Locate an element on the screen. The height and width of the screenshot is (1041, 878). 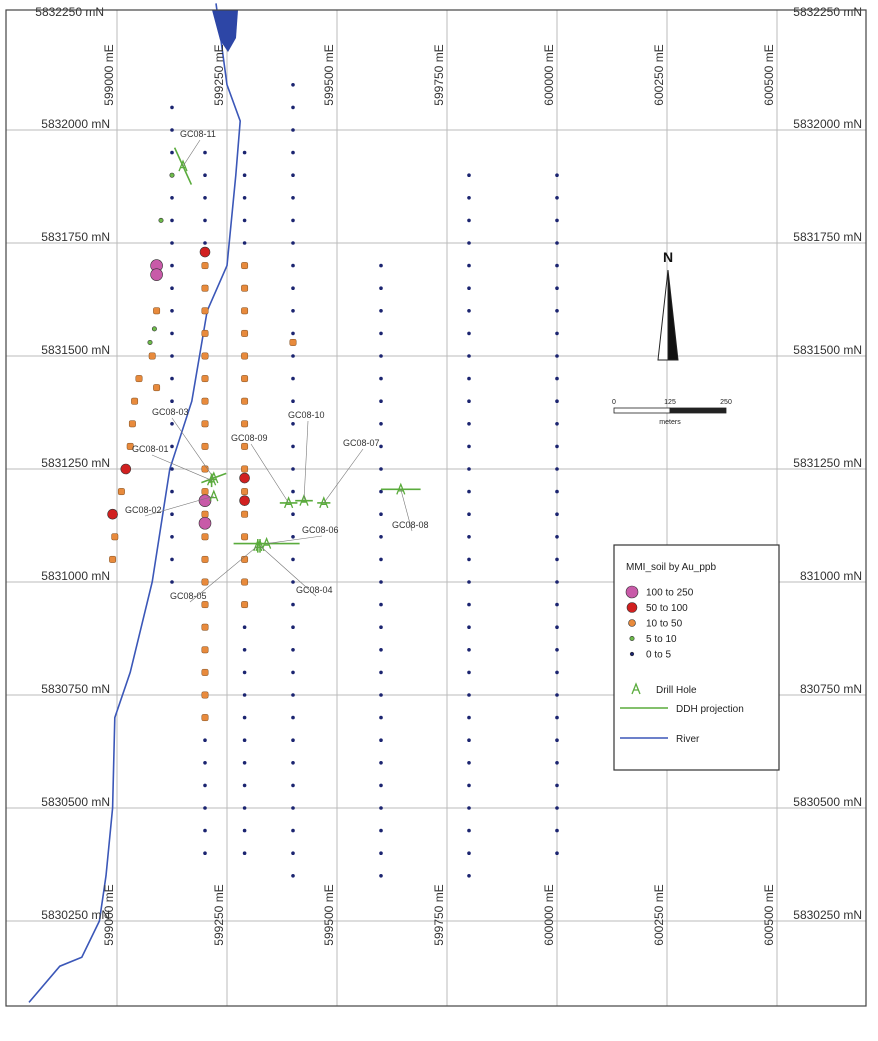
drill-hole-label: GC08-06 is located at coordinates (320, 530).